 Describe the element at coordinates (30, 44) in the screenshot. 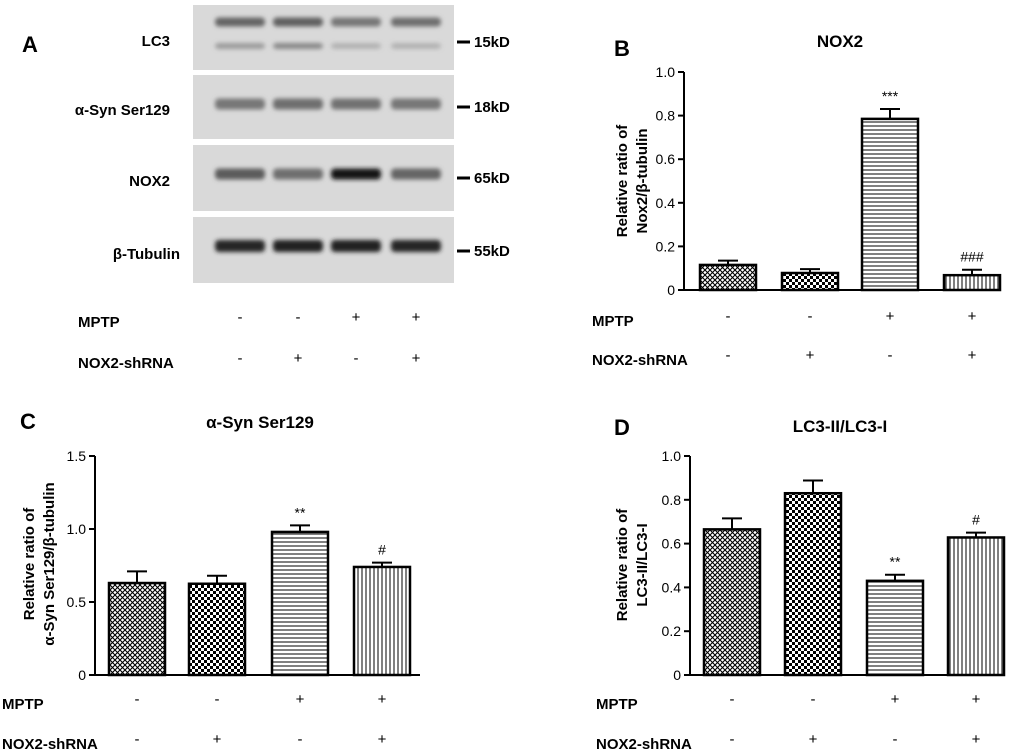

I see `panel-label-a: A` at that location.